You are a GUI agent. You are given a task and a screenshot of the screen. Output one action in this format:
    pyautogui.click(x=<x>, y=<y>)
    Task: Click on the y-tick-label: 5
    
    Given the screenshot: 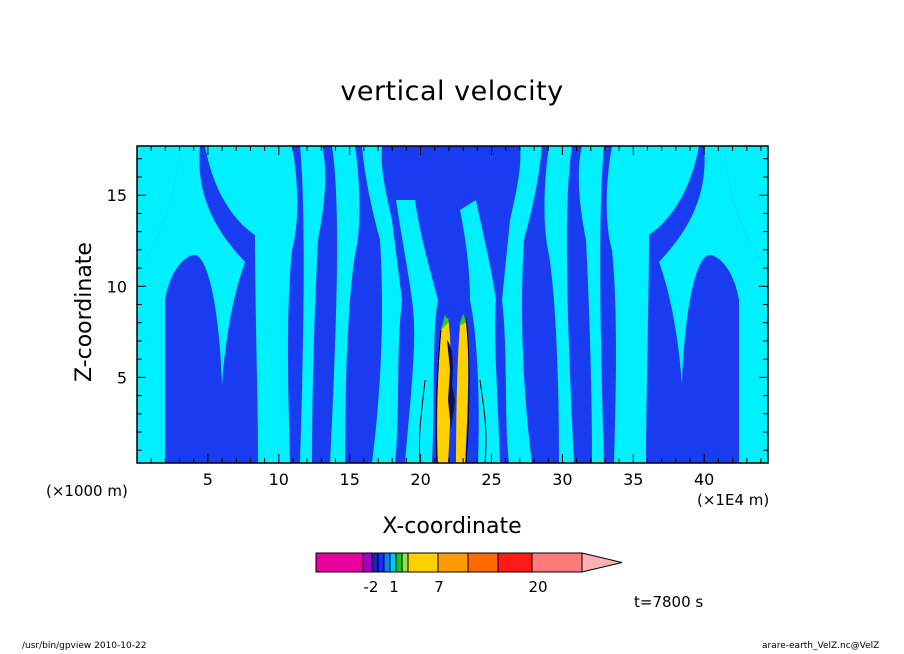 What is the action you would take?
    pyautogui.click(x=122, y=377)
    